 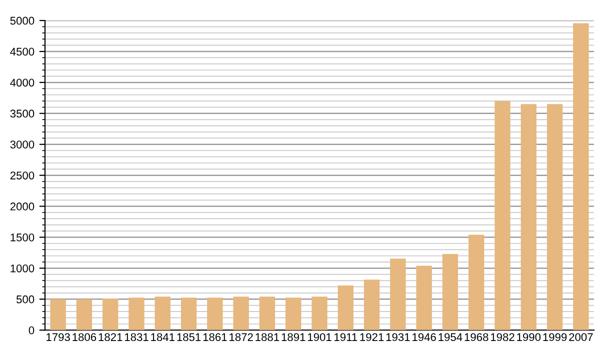 I want to click on x-tick-label: 1821, so click(x=110, y=337).